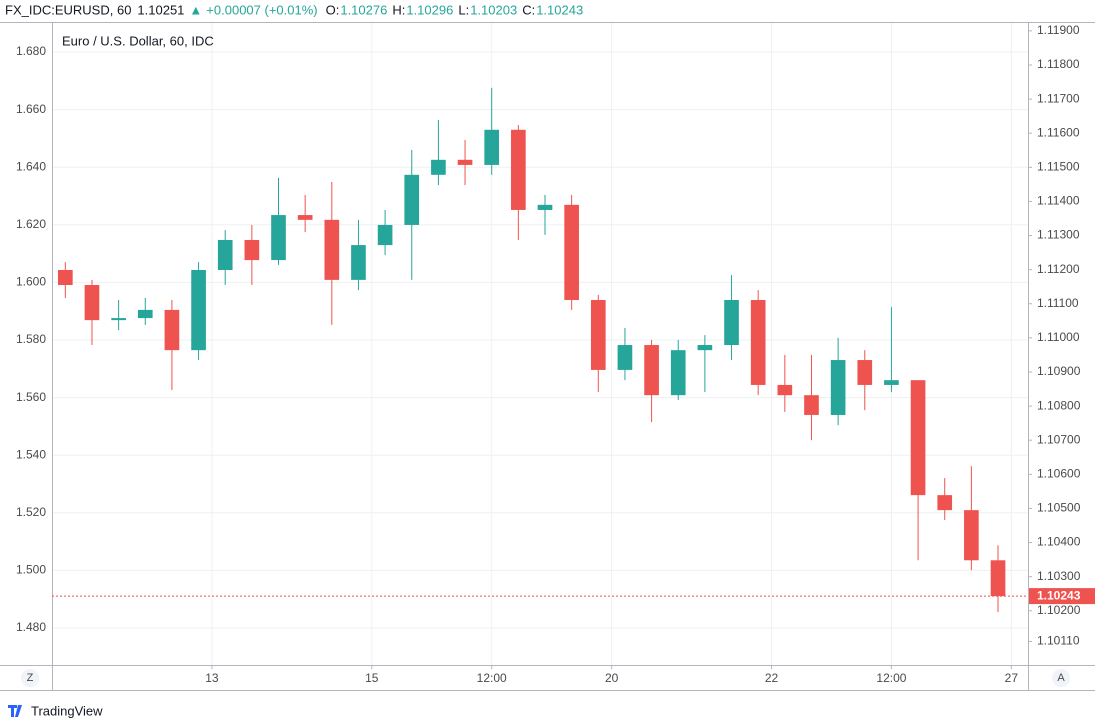 Image resolution: width=1095 pixels, height=723 pixels. I want to click on brand-name: TradingView, so click(67, 710).